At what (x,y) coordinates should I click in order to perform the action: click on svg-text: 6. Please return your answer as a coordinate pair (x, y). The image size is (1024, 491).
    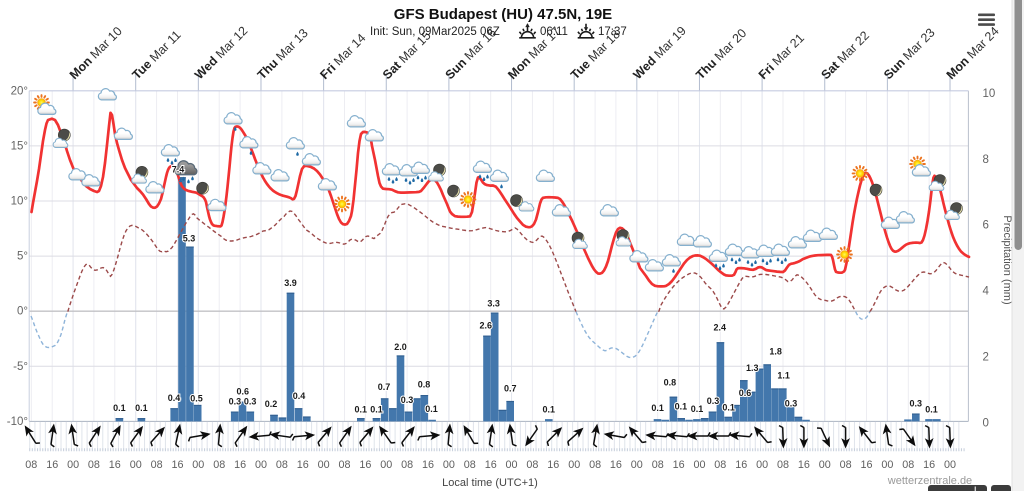
    Looking at the image, I should click on (986, 226).